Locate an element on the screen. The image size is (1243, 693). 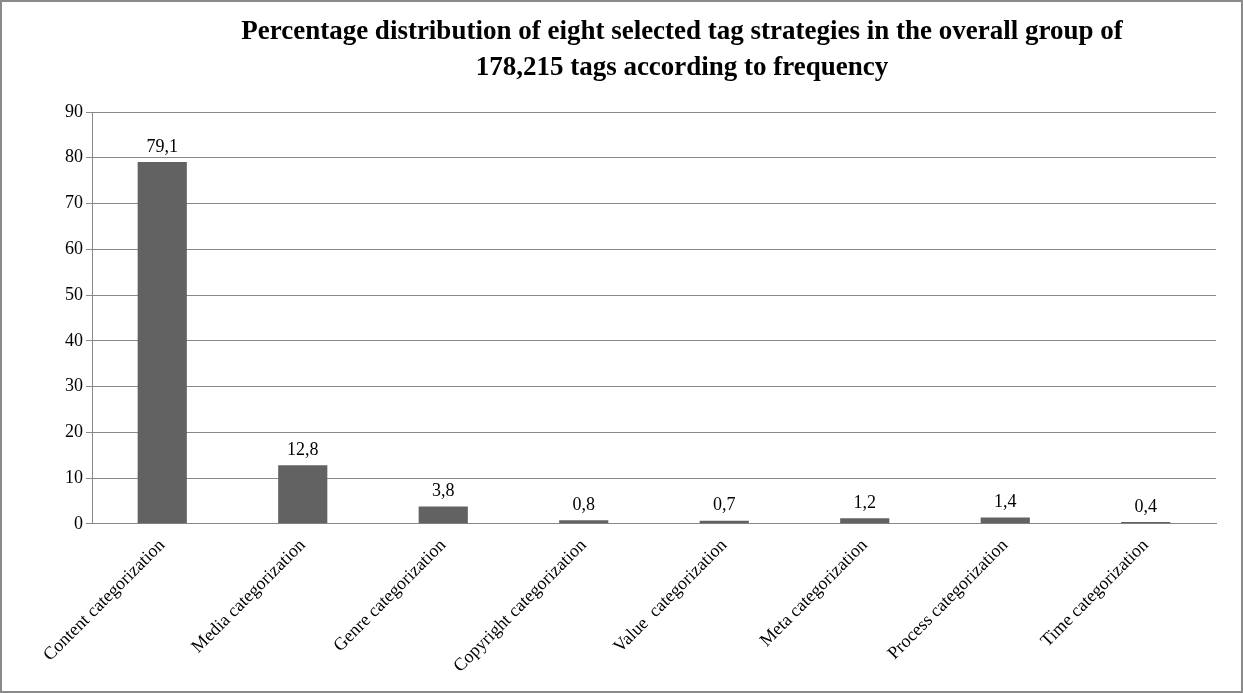
y-tick-label: 60 is located at coordinates (74, 248).